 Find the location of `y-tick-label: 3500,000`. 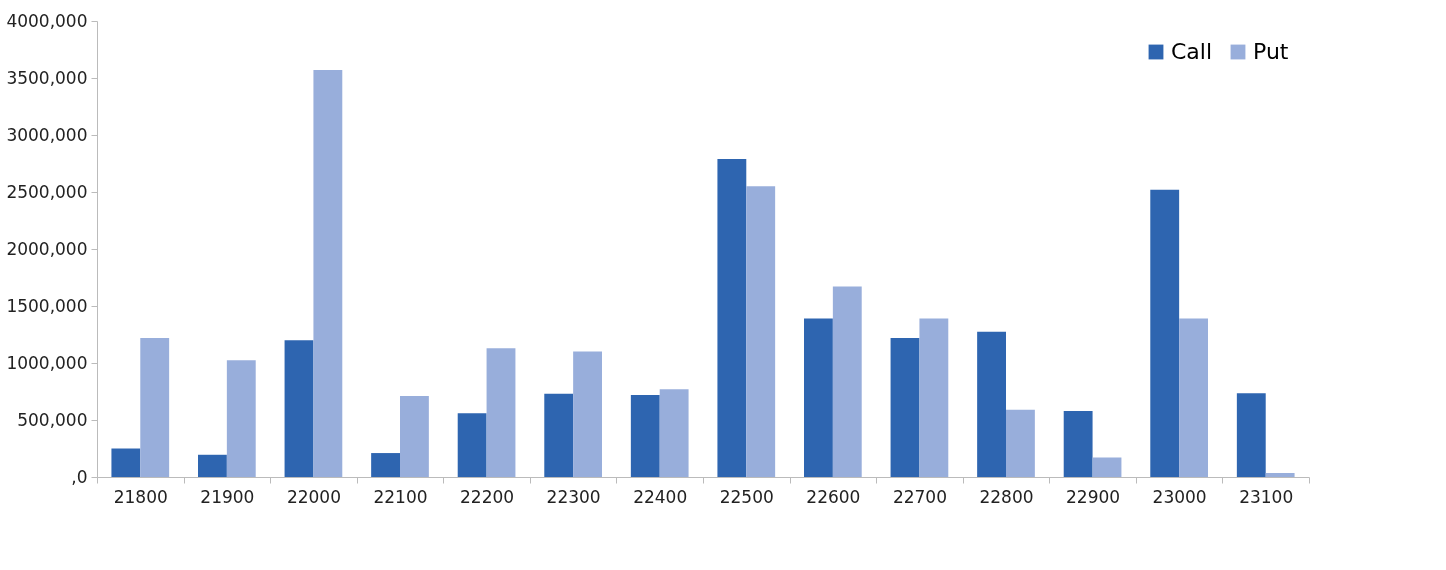

y-tick-label: 3500,000 is located at coordinates (47, 77).